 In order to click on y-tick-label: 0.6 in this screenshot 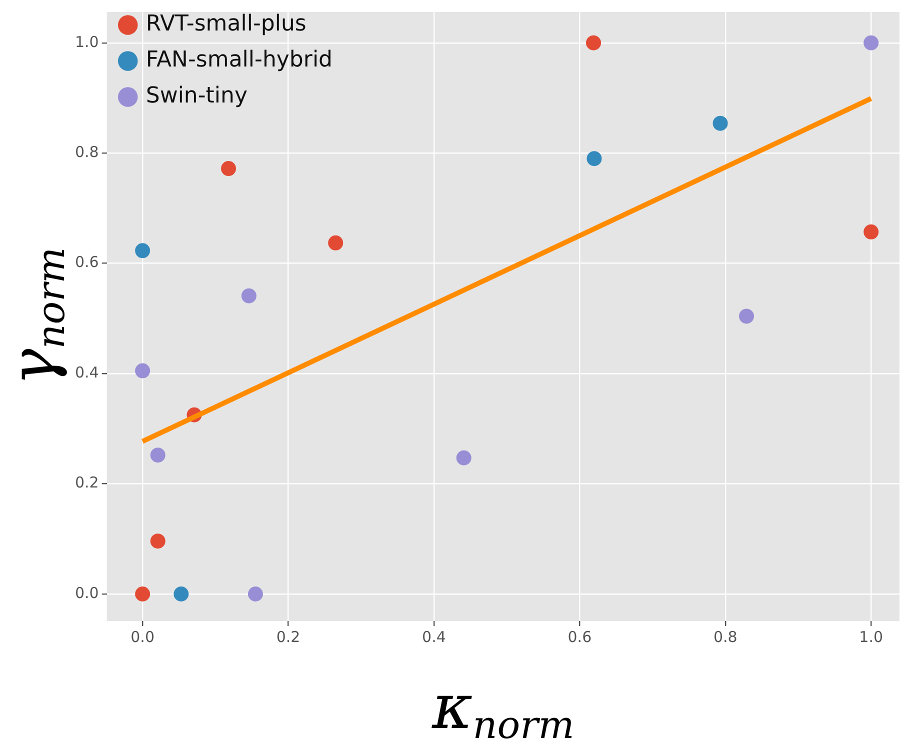, I will do `click(86, 262)`.